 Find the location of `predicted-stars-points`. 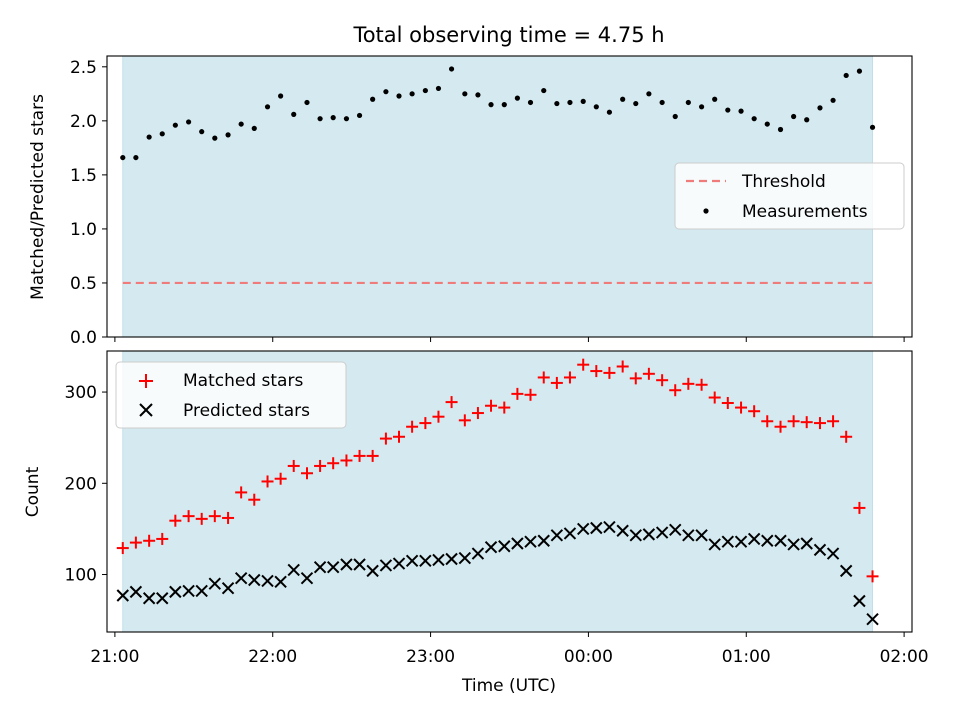

predicted-stars-points is located at coordinates (497, 573).